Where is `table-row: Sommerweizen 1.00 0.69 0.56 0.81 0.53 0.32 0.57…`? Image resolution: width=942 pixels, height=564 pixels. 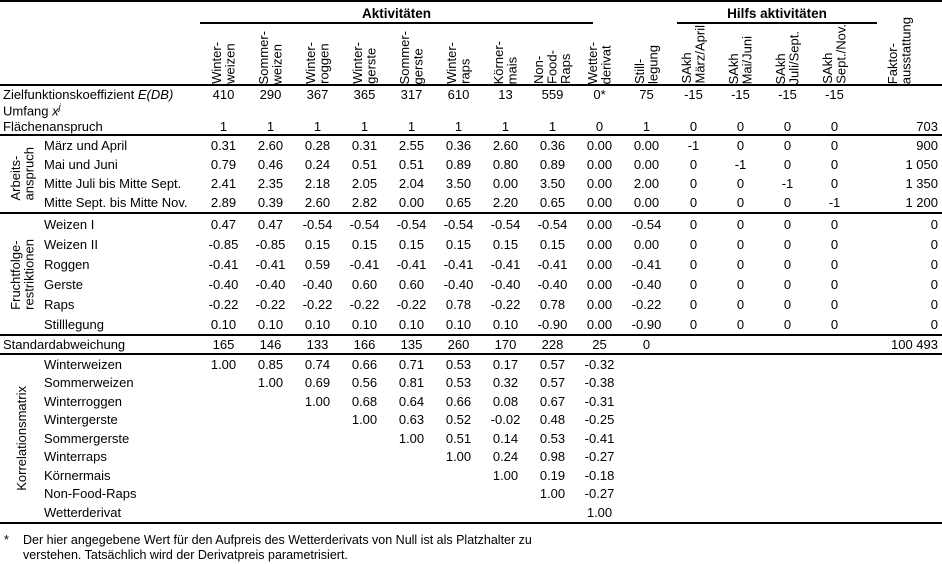
table-row: Sommerweizen 1.00 0.69 0.56 0.81 0.53 0.32 0.57… is located at coordinates (471, 383).